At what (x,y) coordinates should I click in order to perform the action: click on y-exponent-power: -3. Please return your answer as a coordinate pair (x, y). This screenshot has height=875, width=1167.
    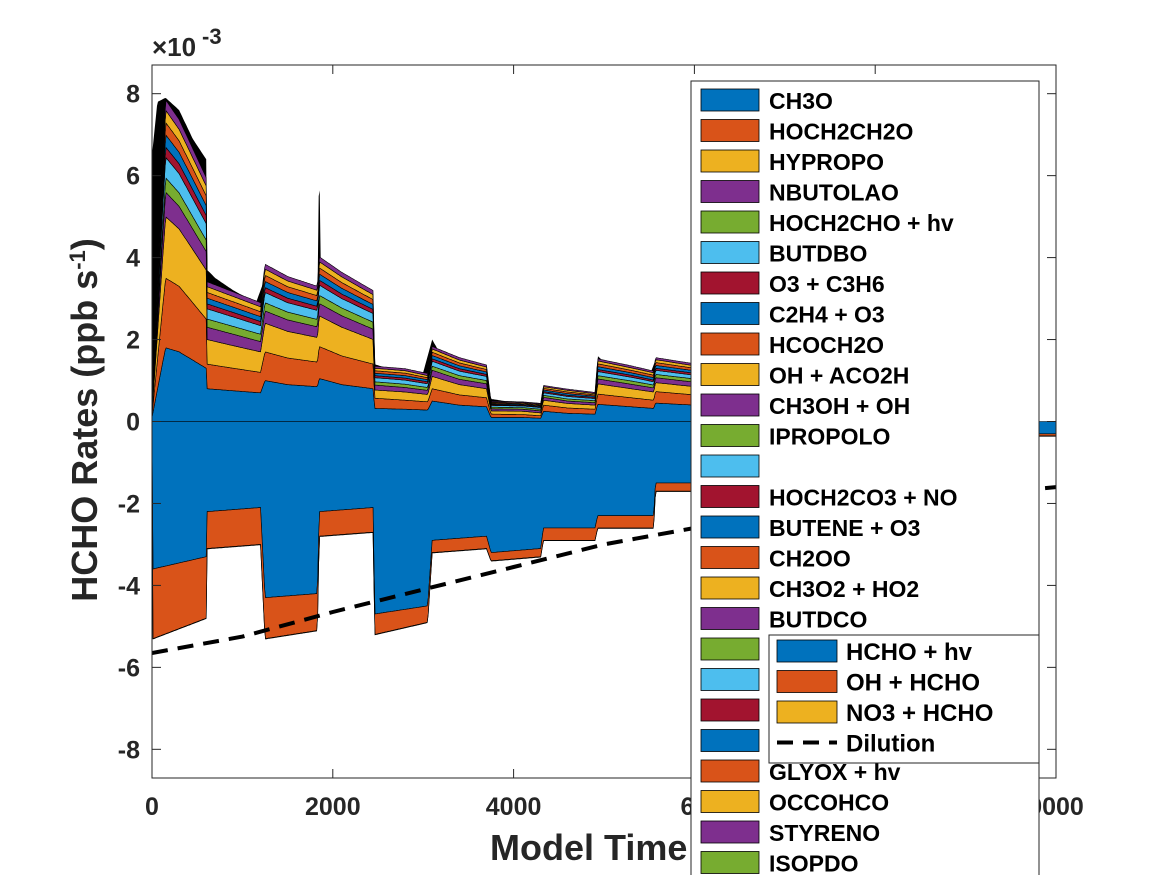
    Looking at the image, I should click on (212, 36).